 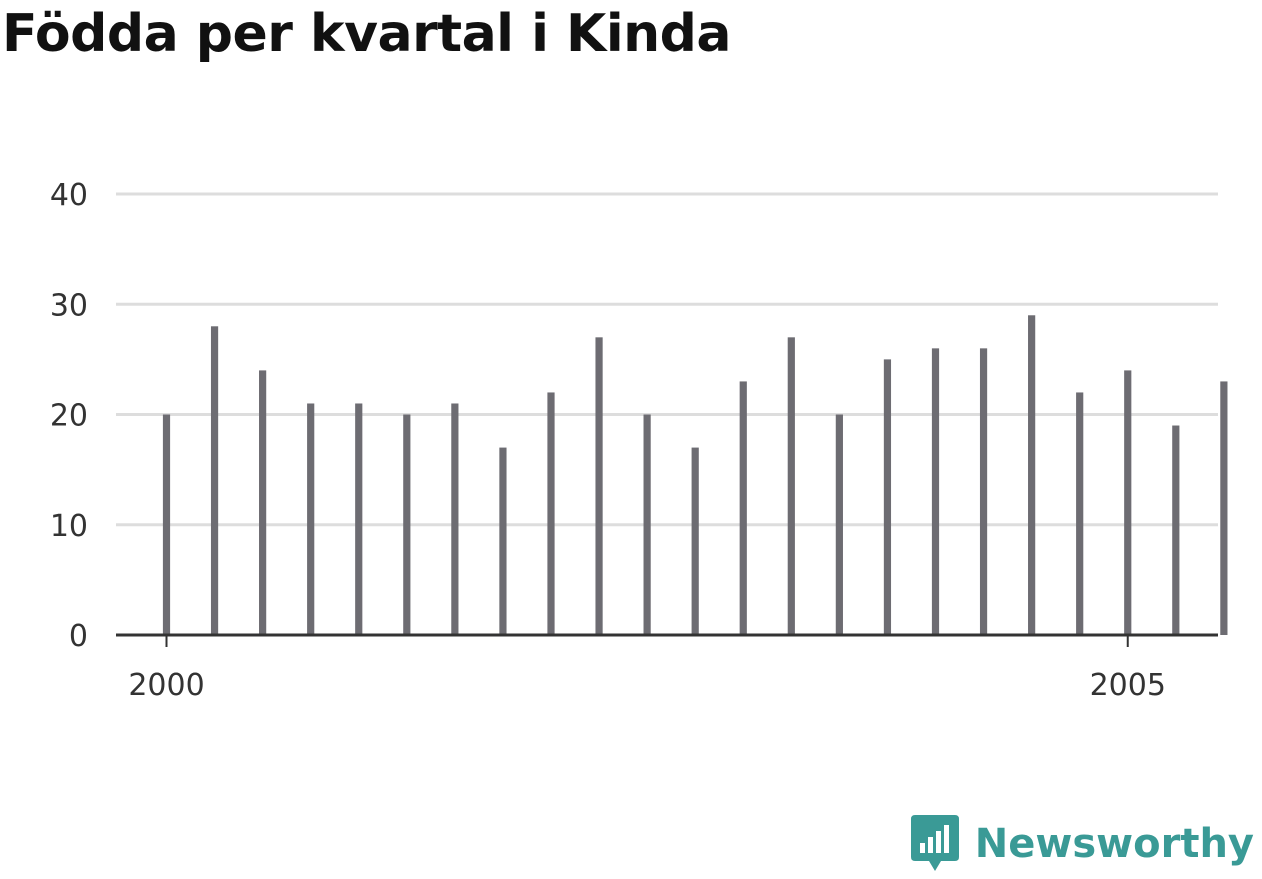 What do you see at coordinates (166, 685) in the screenshot?
I see `x-tick-label: 2000` at bounding box center [166, 685].